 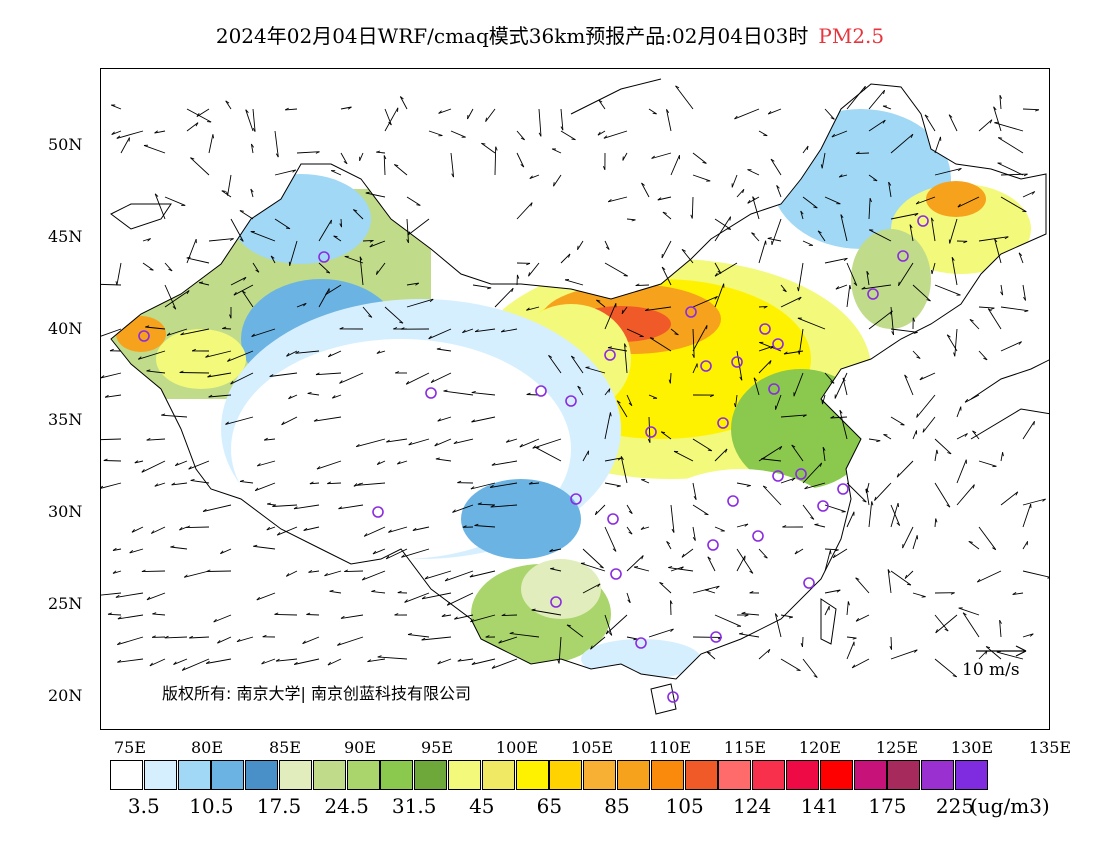 I want to click on lon-label-135e: 135E, so click(x=1050, y=747).